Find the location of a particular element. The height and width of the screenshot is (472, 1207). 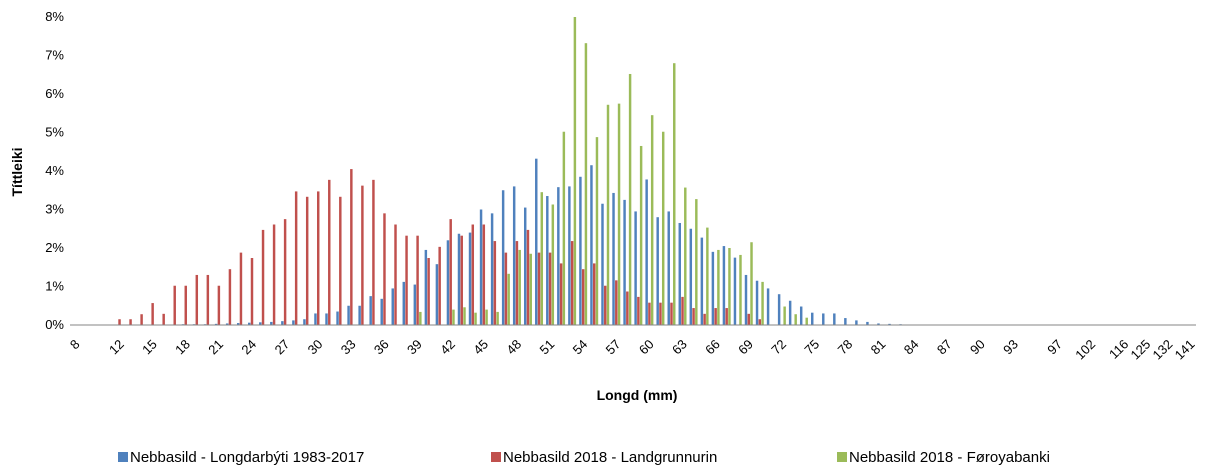

x-tick-label: 15 is located at coordinates (149, 347).